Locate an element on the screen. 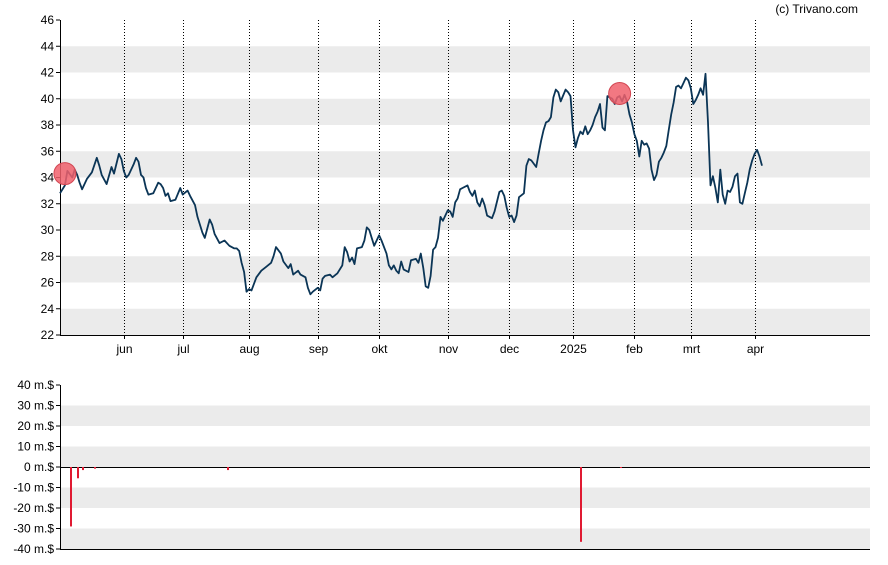 This screenshot has width=888, height=565. x-tick-label: aug is located at coordinates (249, 349).